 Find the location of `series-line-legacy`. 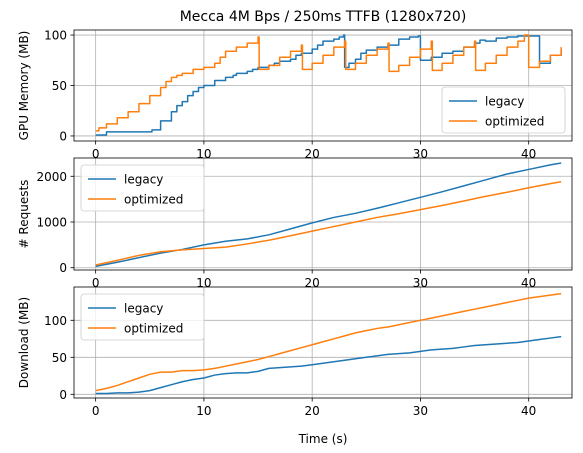

series-line-legacy is located at coordinates (328, 365).